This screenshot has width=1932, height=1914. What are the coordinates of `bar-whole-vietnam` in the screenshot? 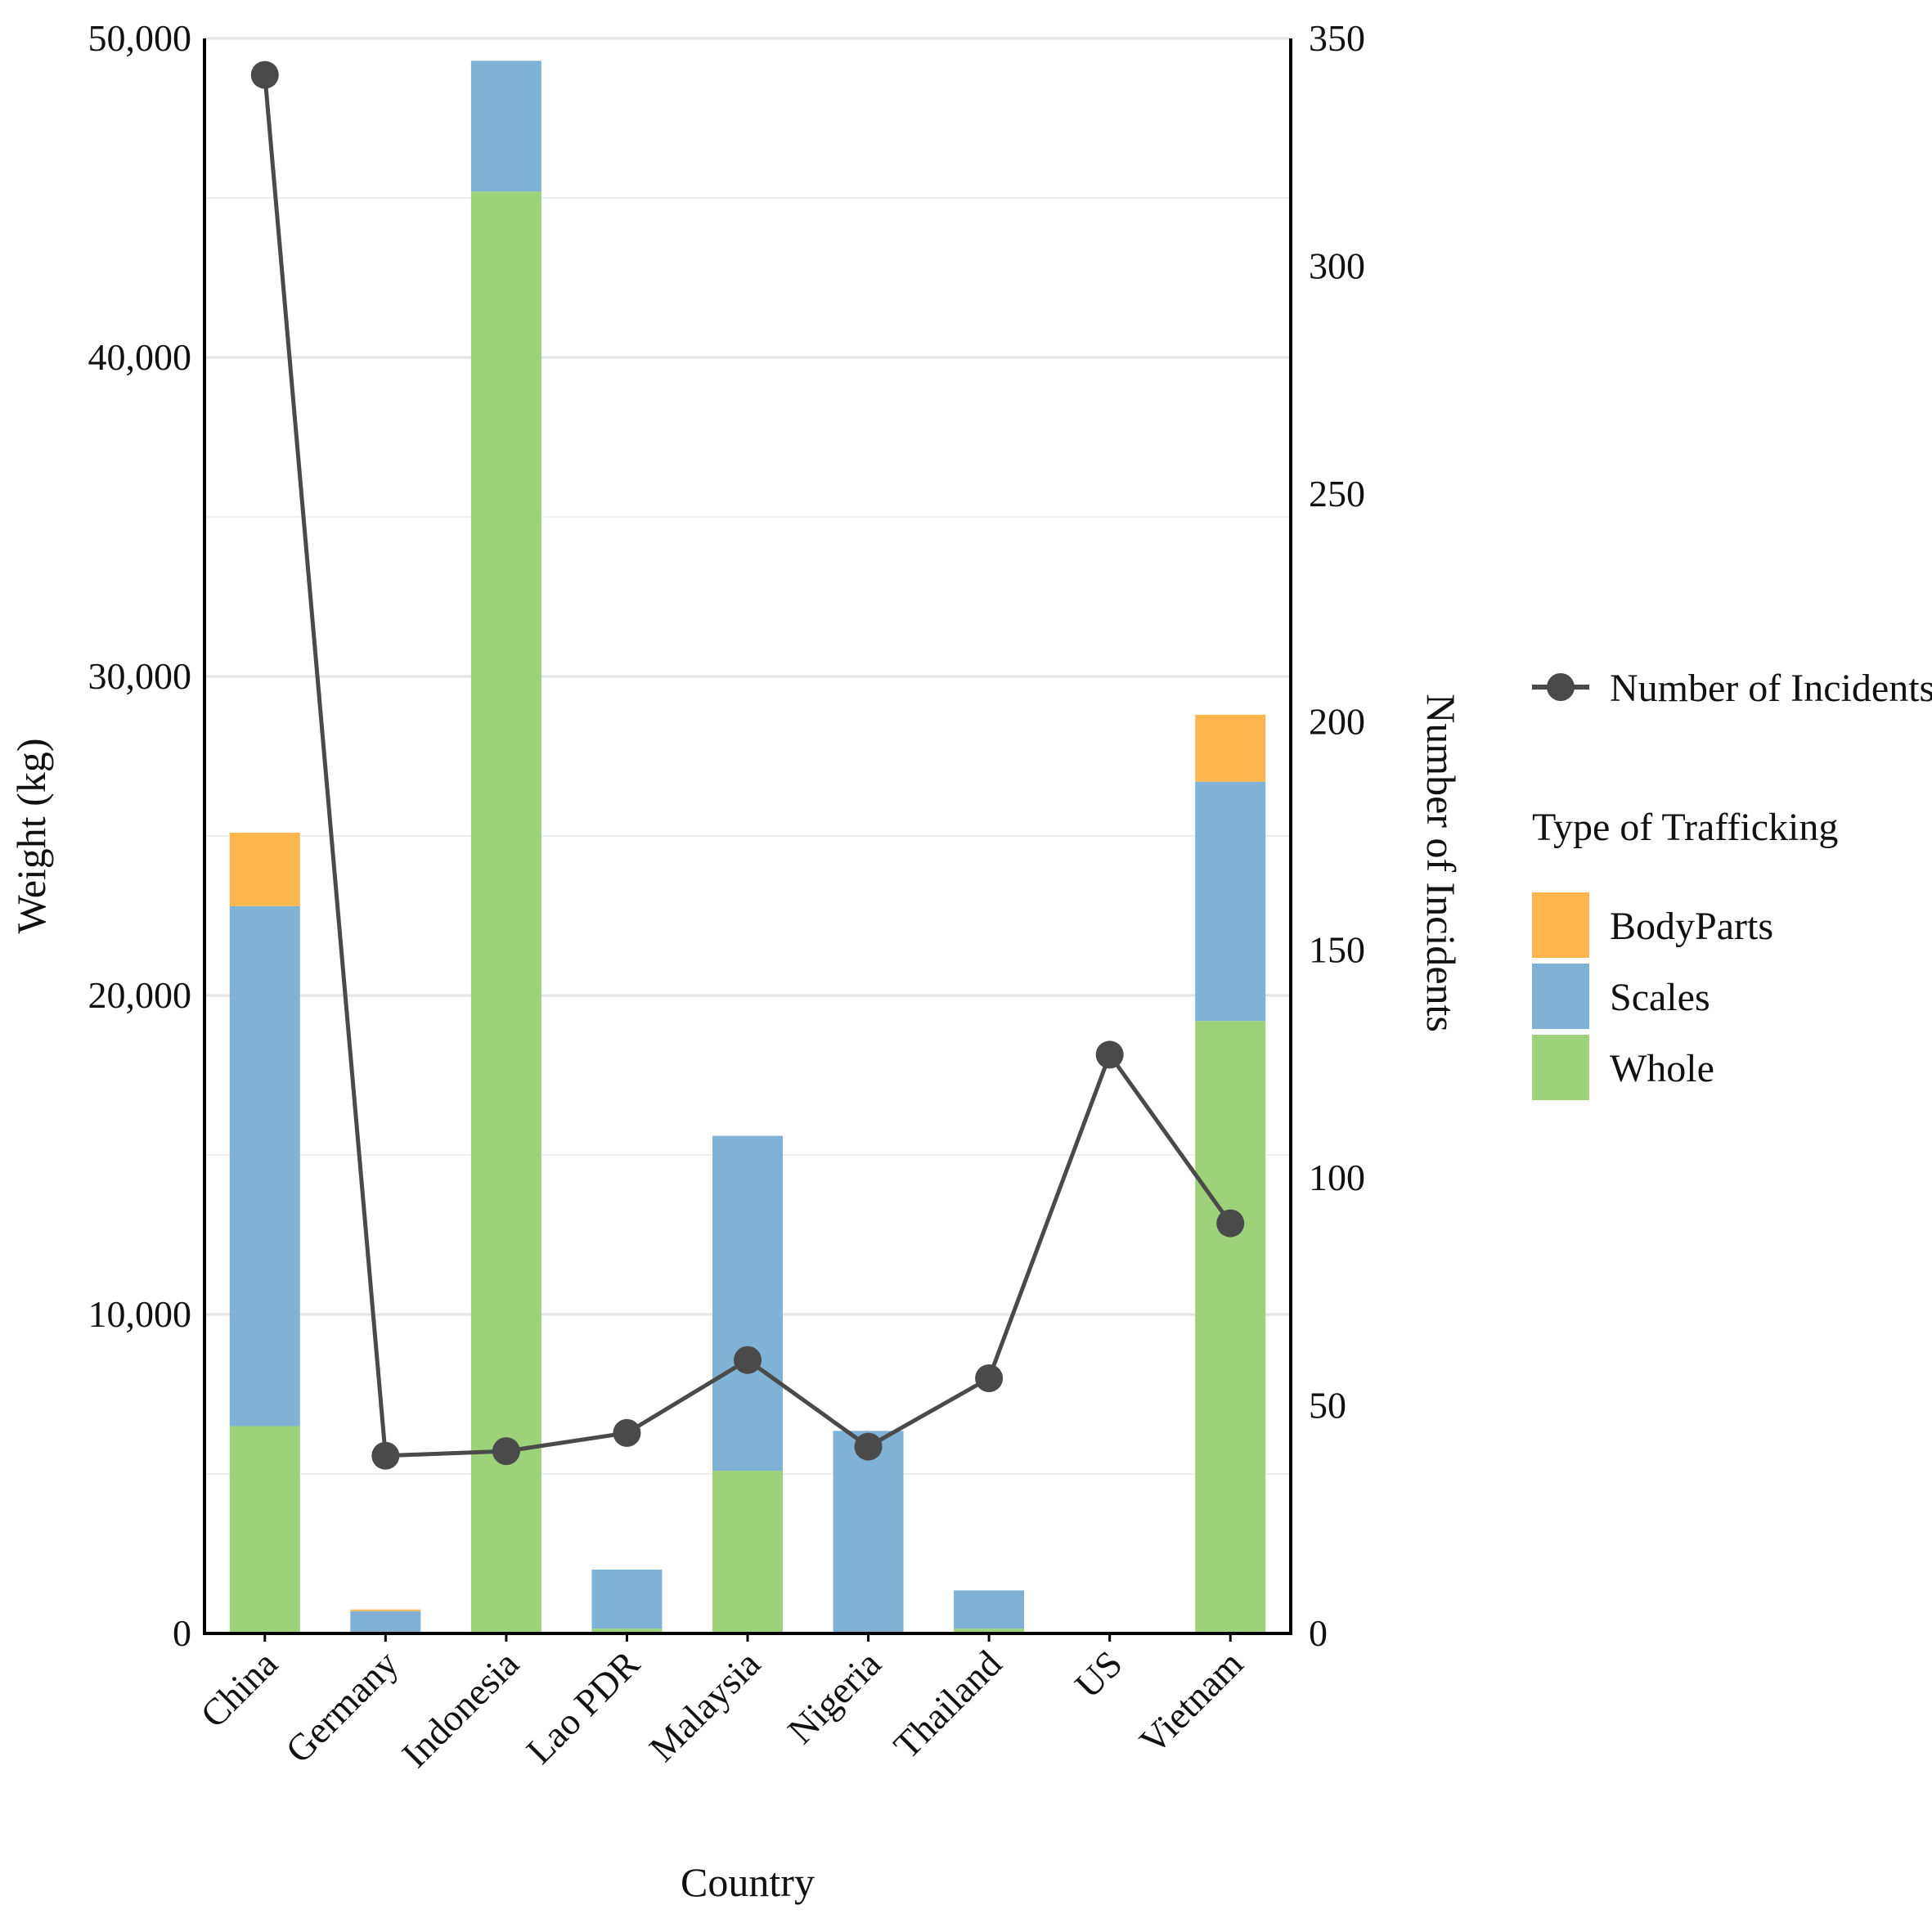 It's located at (1231, 1327).